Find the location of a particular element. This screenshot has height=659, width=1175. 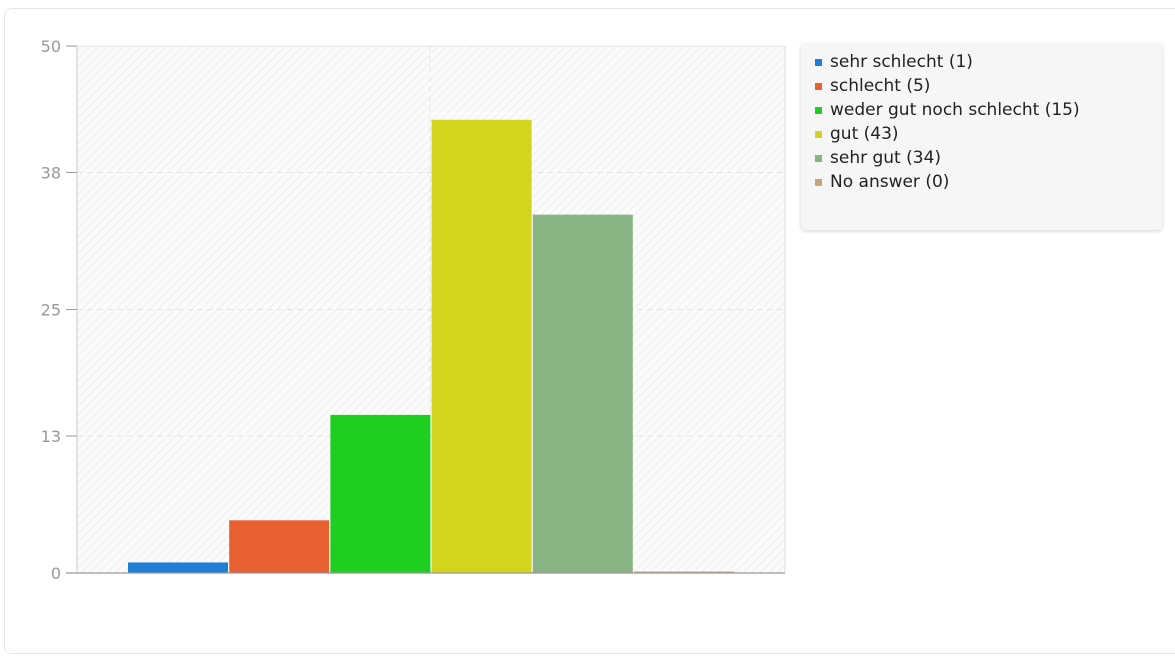

legend-label: sehr gut (34) is located at coordinates (886, 158).